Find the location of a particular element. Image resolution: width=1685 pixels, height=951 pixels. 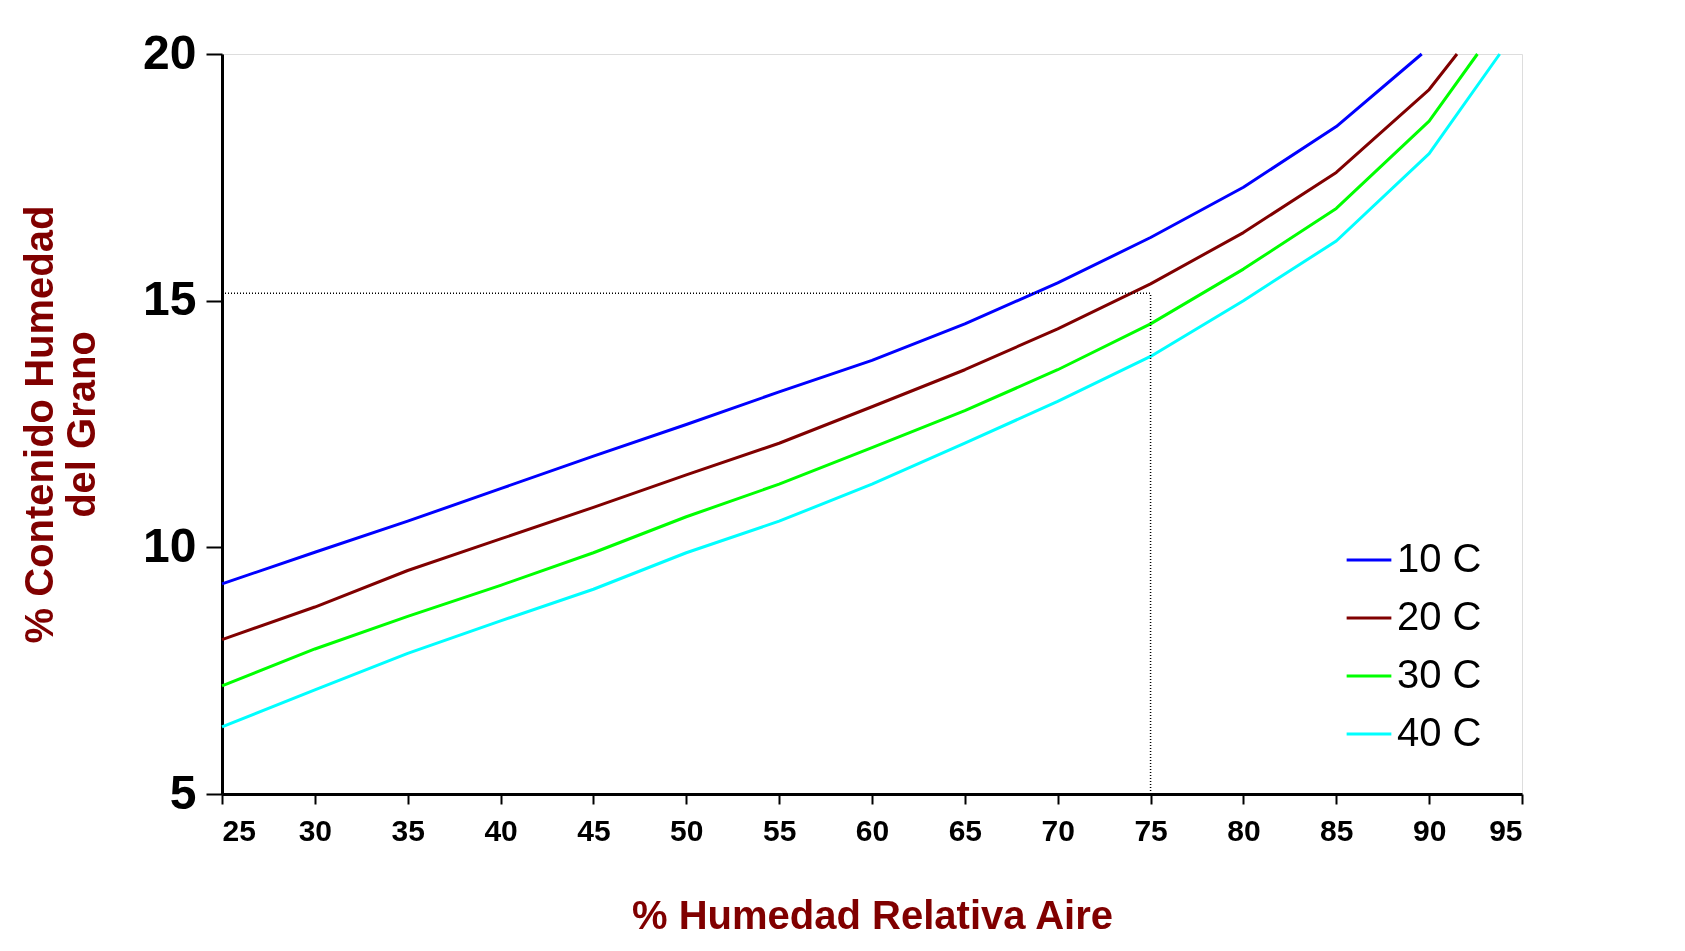

x-tick-label: 30 is located at coordinates (315, 830).